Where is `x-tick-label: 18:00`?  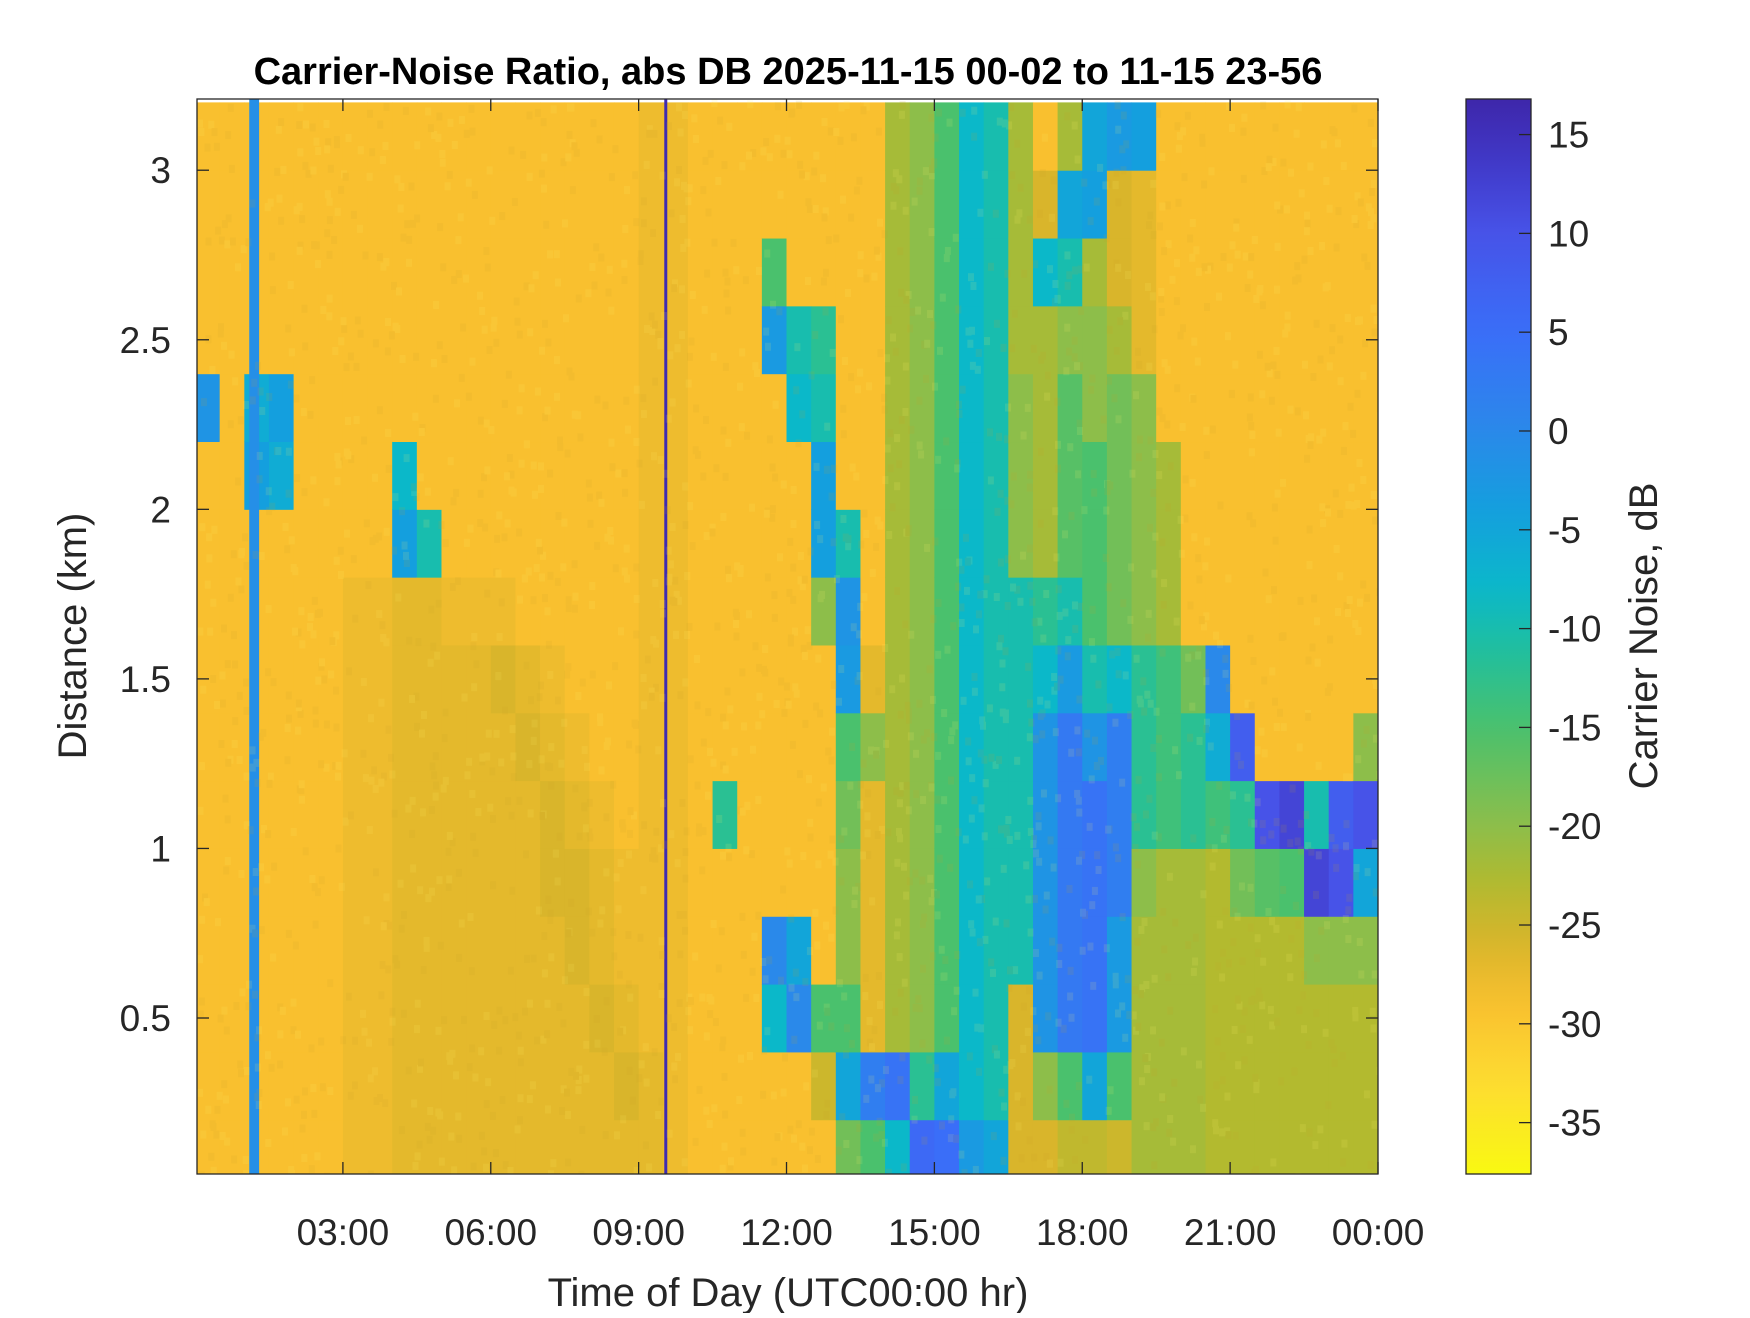 x-tick-label: 18:00 is located at coordinates (1082, 1232).